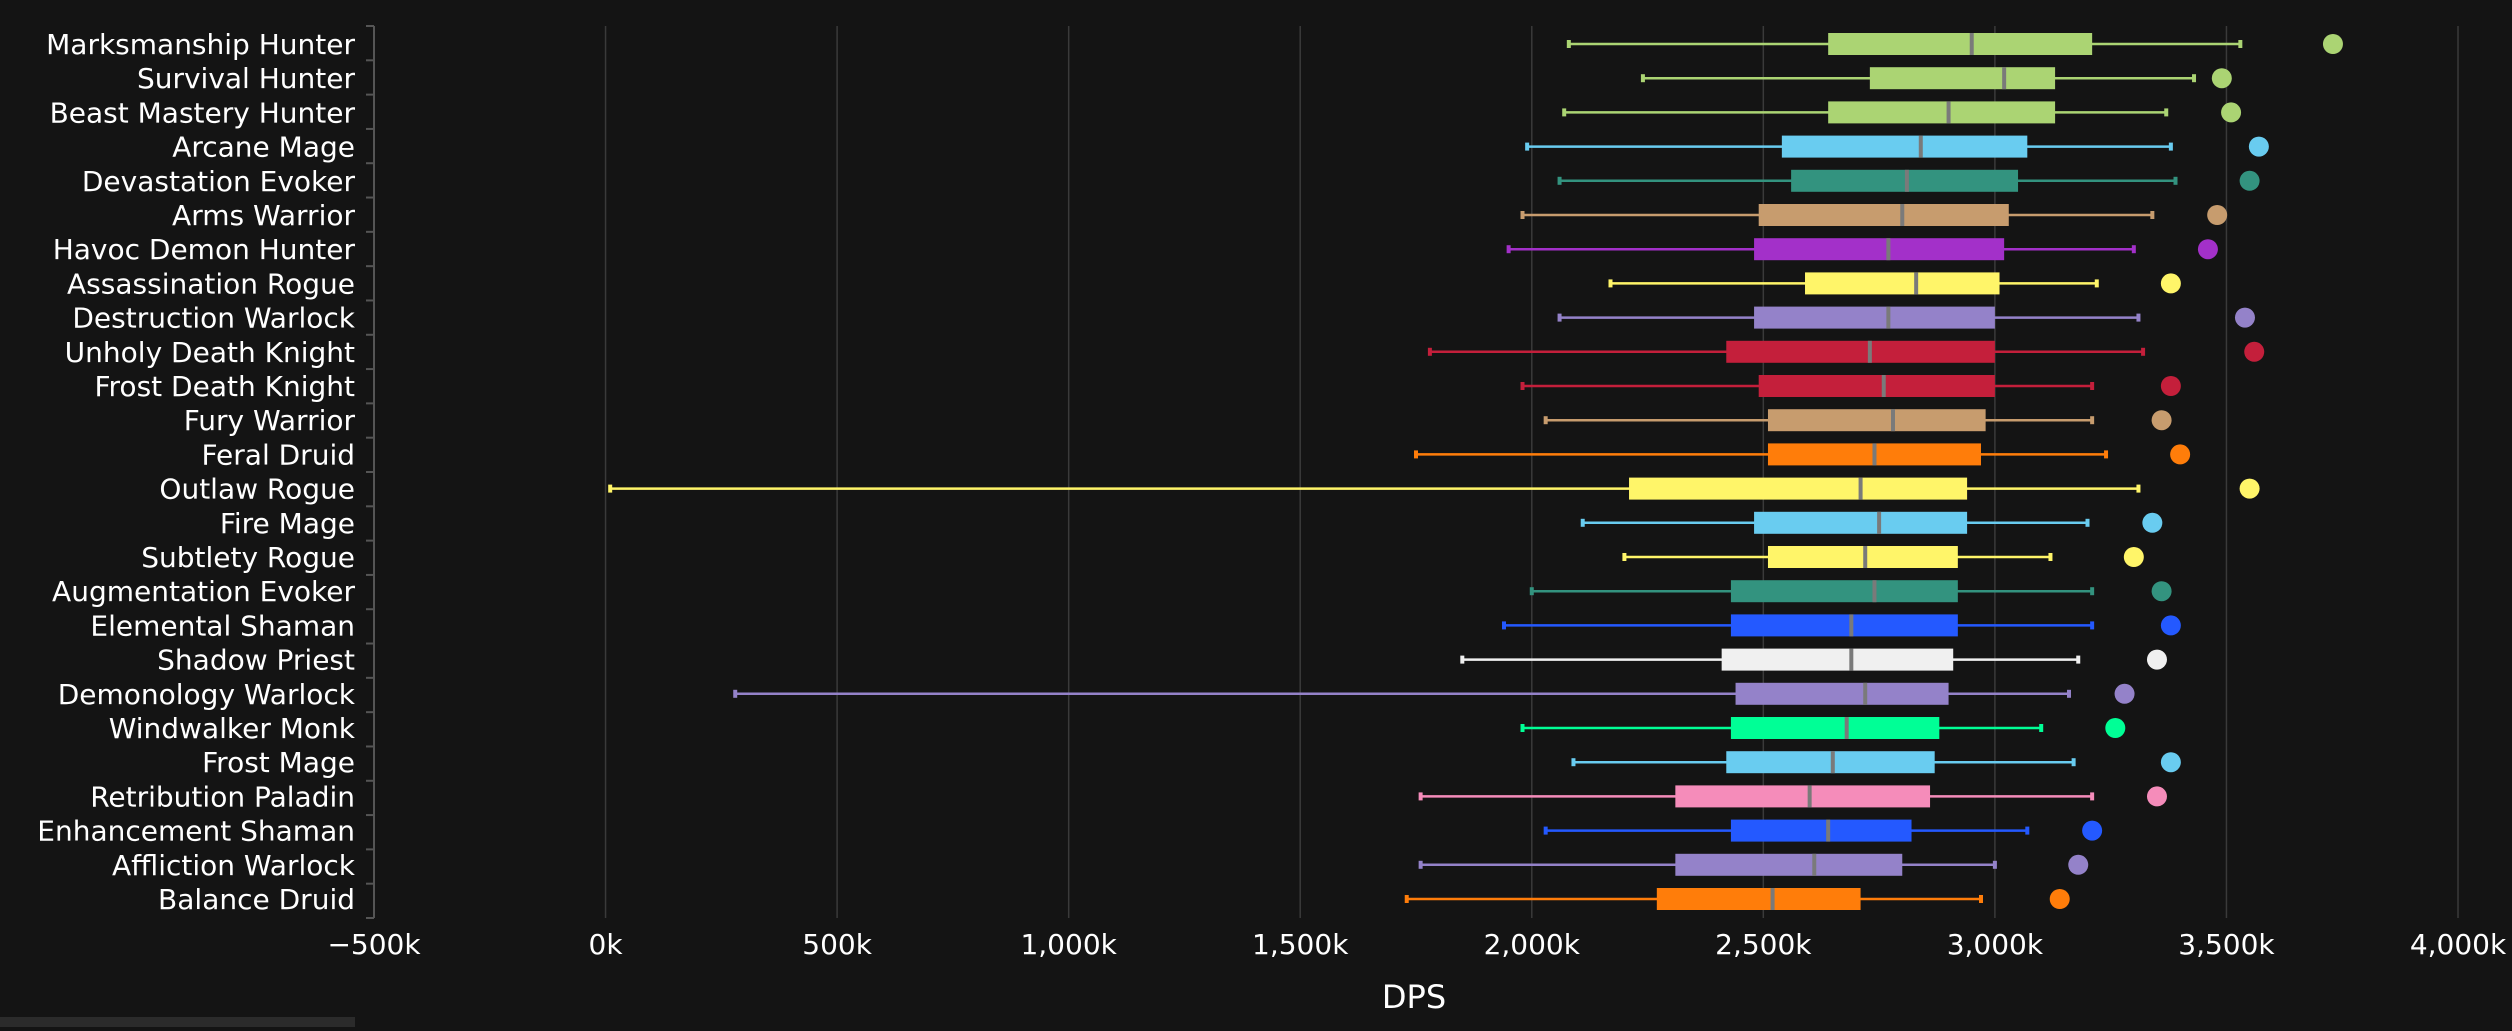 The image size is (2512, 1031). What do you see at coordinates (374, 944) in the screenshot?
I see `x-tick-label: −500k` at bounding box center [374, 944].